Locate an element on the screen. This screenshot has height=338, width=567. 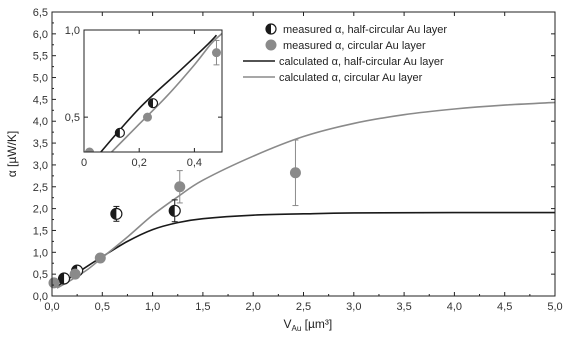
x-axis-label-base: V is located at coordinates (288, 324).